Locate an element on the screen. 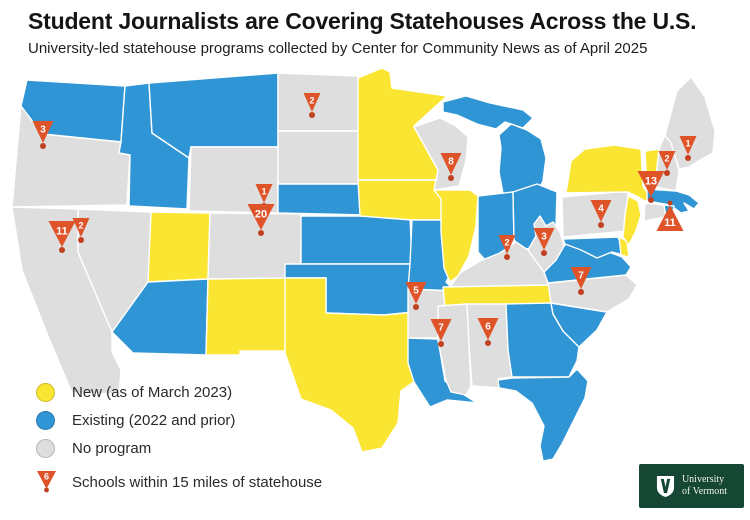  statehouse-marker-pa: 4 is located at coordinates (601, 214).